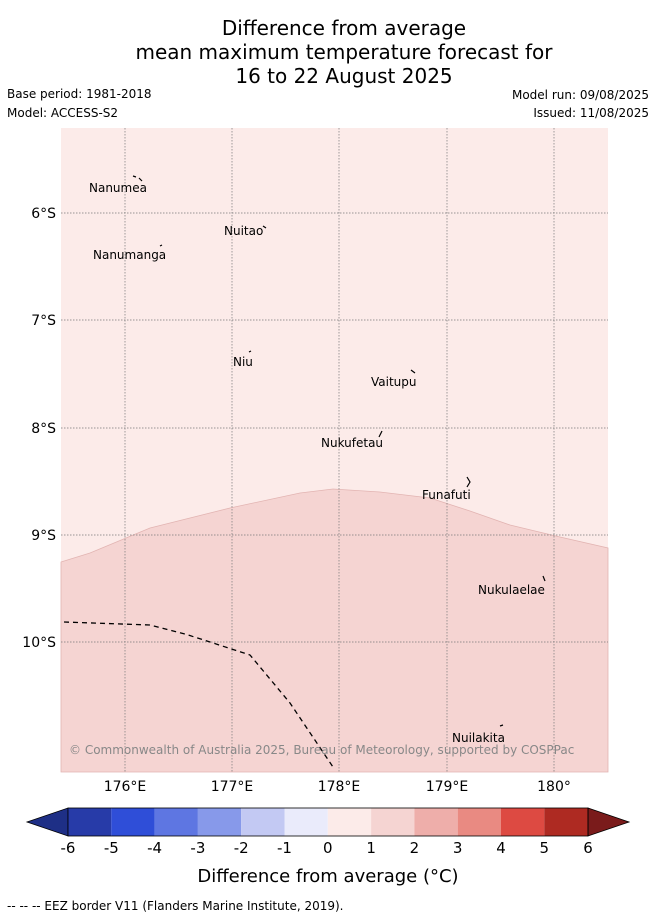 The image size is (655, 919). Describe the element at coordinates (197, 848) in the screenshot. I see `colorbar-tick-label: -3` at that location.